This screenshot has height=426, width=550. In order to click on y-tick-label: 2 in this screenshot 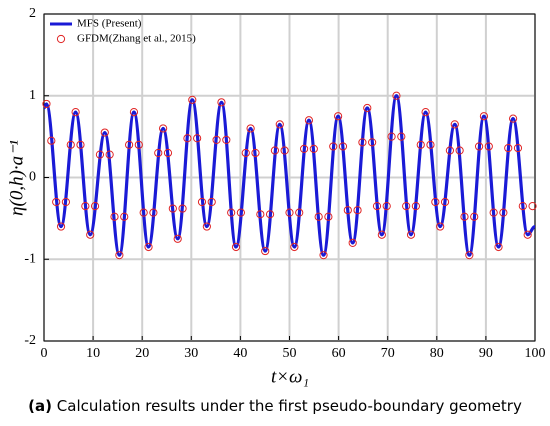, I will do `click(32, 13)`.